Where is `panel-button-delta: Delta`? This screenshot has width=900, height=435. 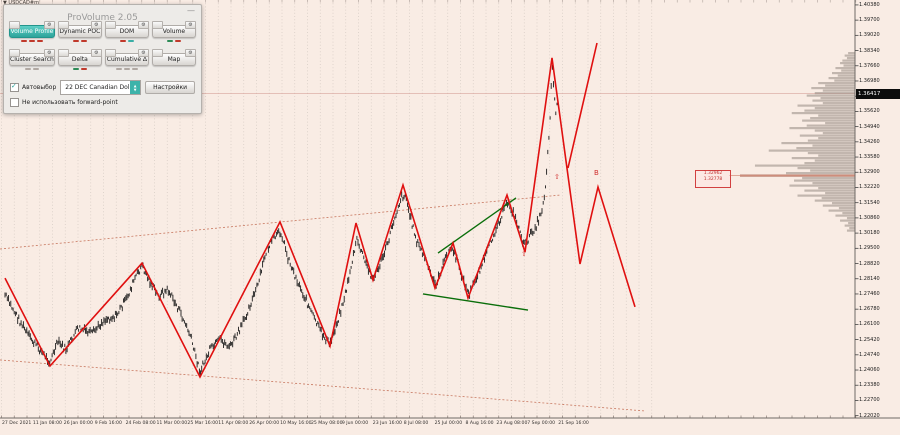
panel-button-delta: Delta is located at coordinates (79, 59).